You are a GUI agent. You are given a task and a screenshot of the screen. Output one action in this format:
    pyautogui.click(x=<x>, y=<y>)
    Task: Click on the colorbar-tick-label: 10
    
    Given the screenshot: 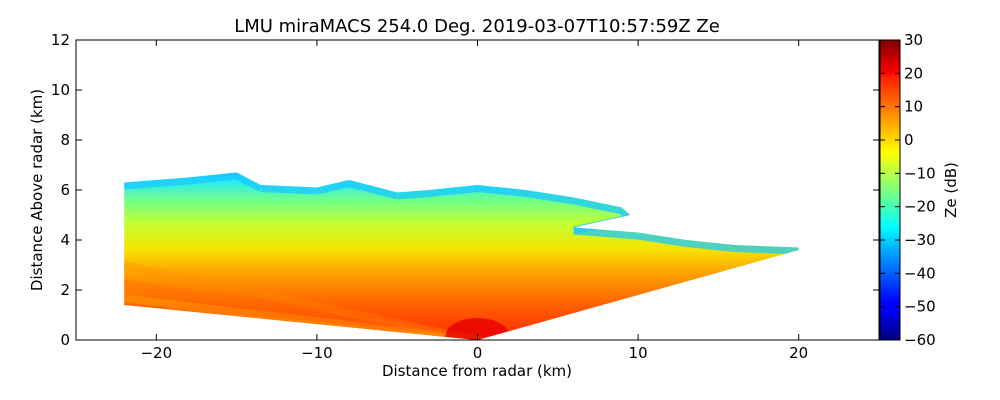 What is the action you would take?
    pyautogui.click(x=913, y=107)
    